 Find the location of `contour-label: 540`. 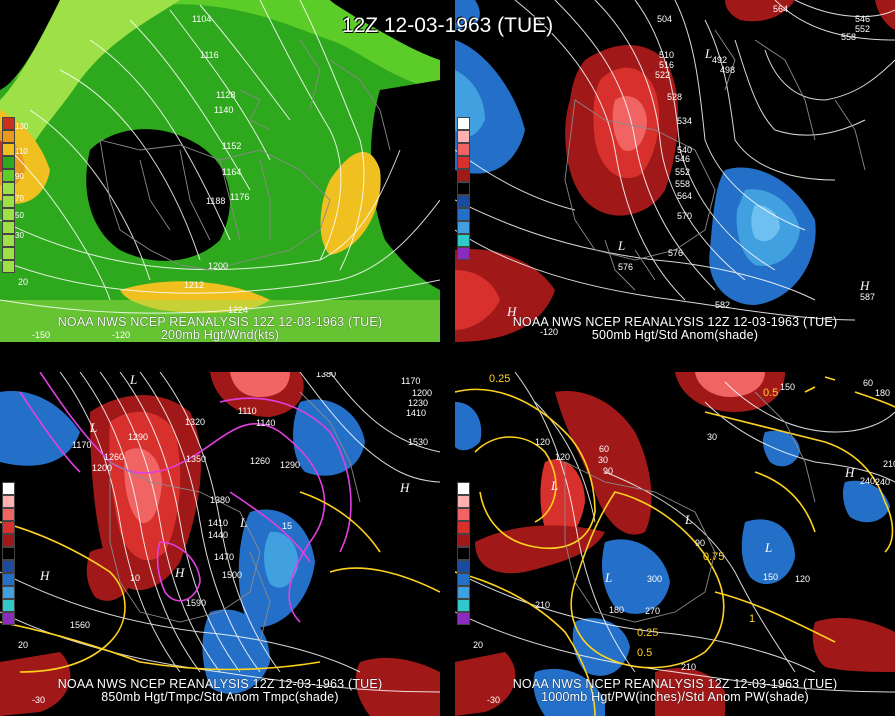

contour-label: 540 is located at coordinates (684, 150).